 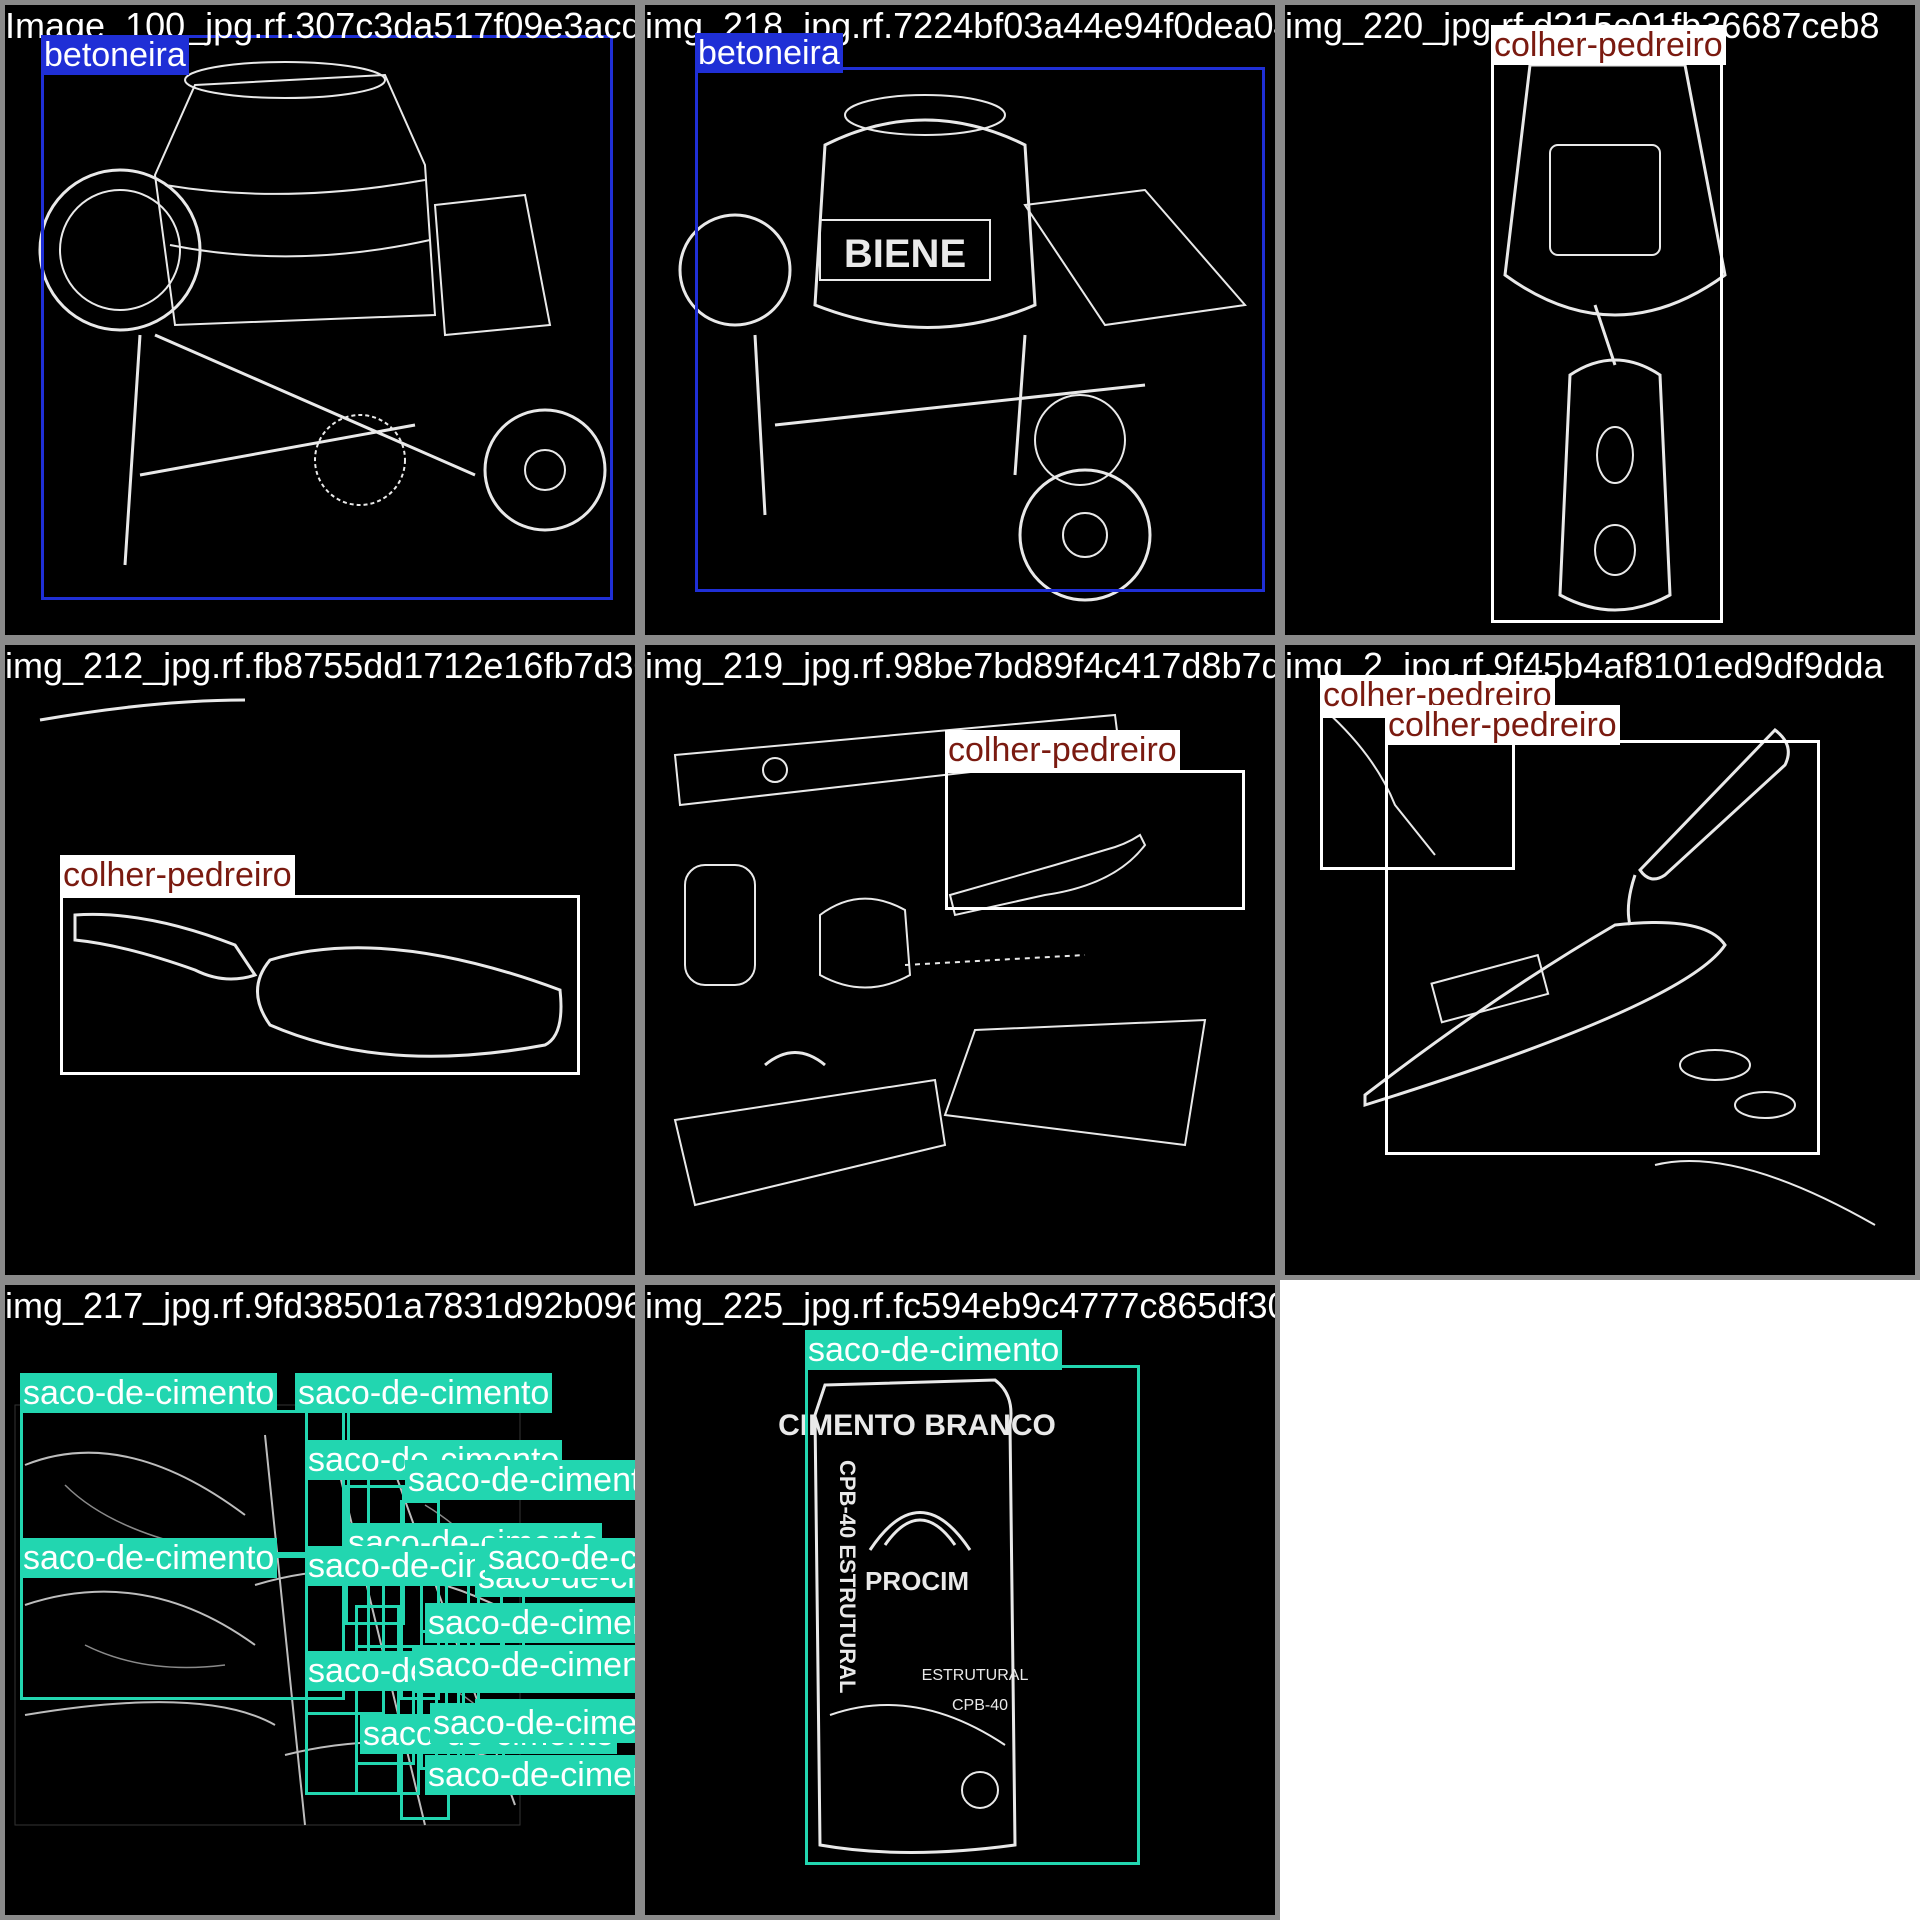 I want to click on tile-artwork: BIENE, so click(x=962, y=348).